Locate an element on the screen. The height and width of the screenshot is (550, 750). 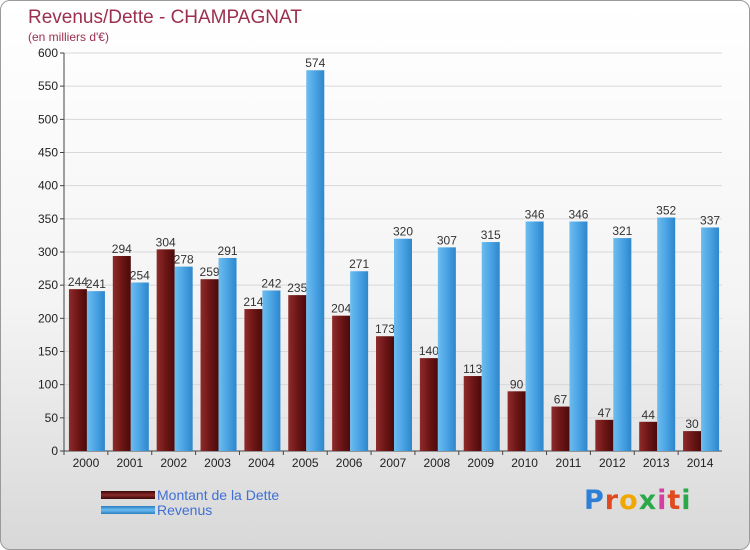
revenue-value-label: 241 is located at coordinates (96, 284).